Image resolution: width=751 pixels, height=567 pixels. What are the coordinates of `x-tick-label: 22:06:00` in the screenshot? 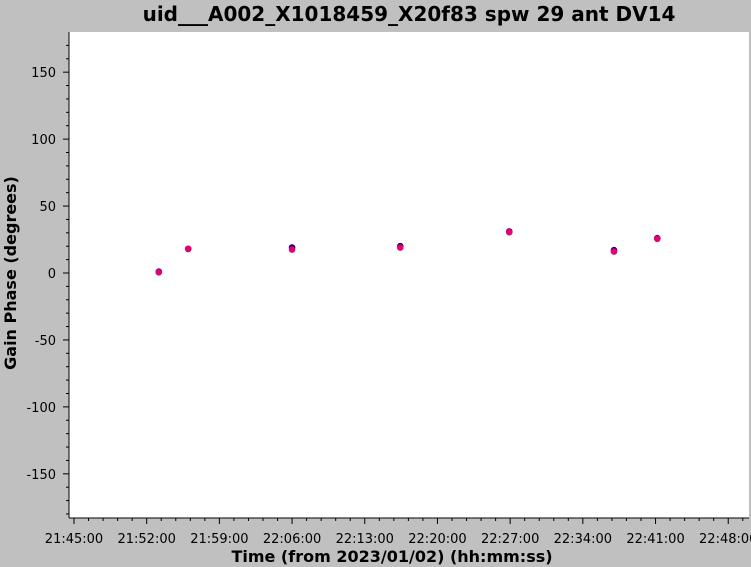 It's located at (292, 539).